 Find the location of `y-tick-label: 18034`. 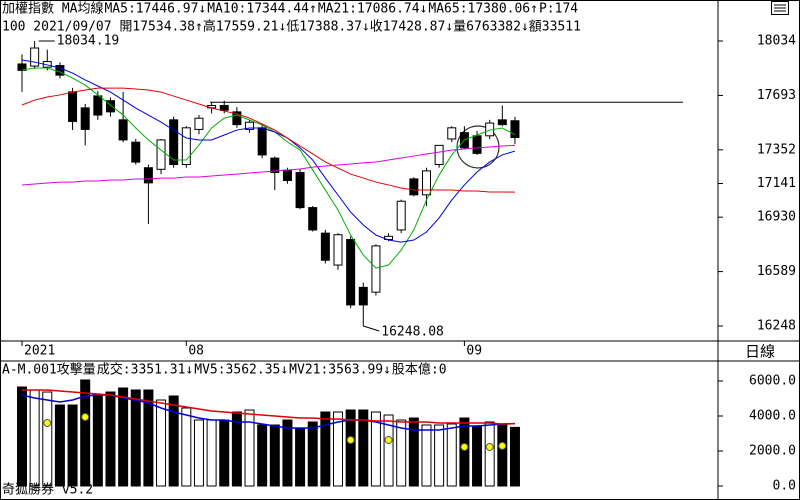

y-tick-label: 18034 is located at coordinates (776, 41).